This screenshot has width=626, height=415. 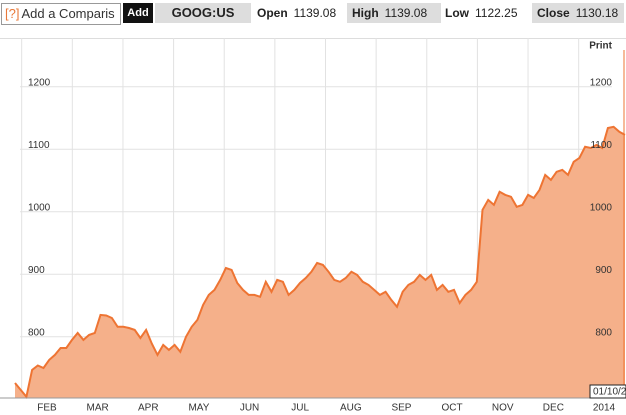 I want to click on add-button: Add, so click(x=138, y=13).